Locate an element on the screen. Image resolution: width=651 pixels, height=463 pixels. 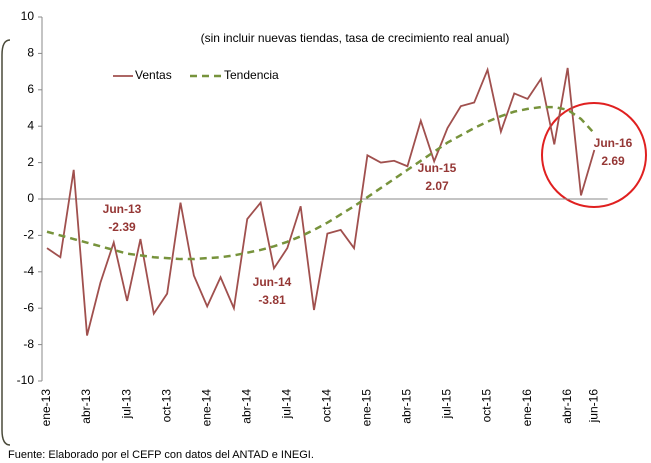
y-tick-label: 10 is located at coordinates (28, 16).